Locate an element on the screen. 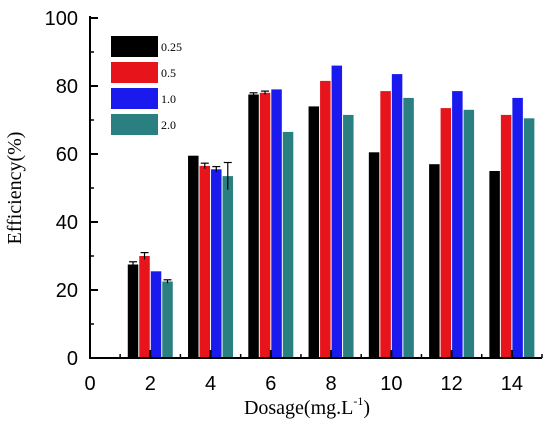 The height and width of the screenshot is (423, 550). x-tick-label: 12 is located at coordinates (451, 384).